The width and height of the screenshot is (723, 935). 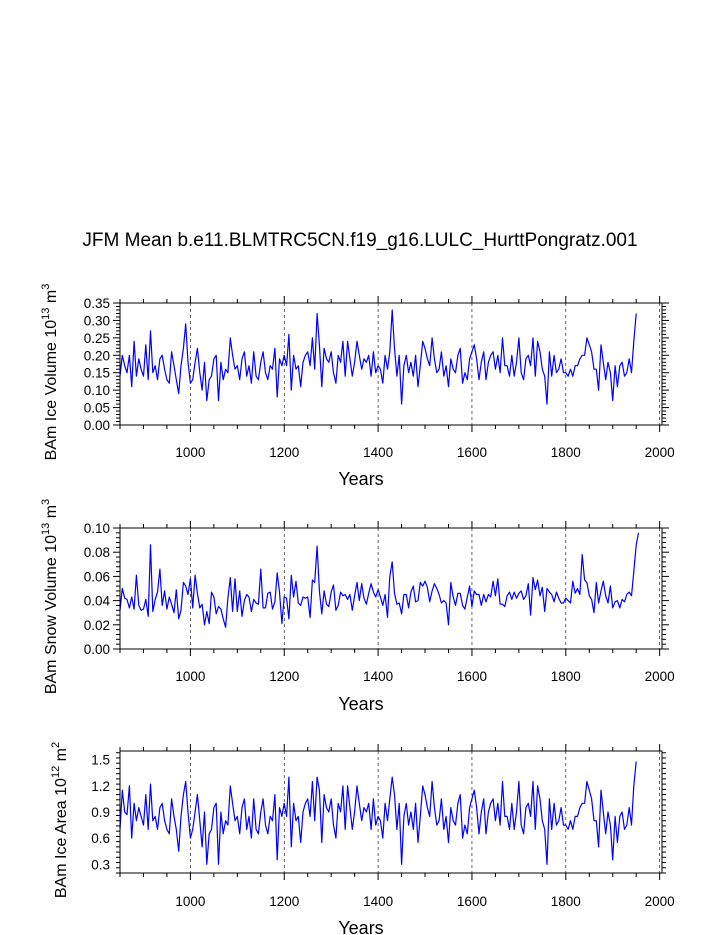 What do you see at coordinates (100, 864) in the screenshot?
I see `y-tick-label: 0.3` at bounding box center [100, 864].